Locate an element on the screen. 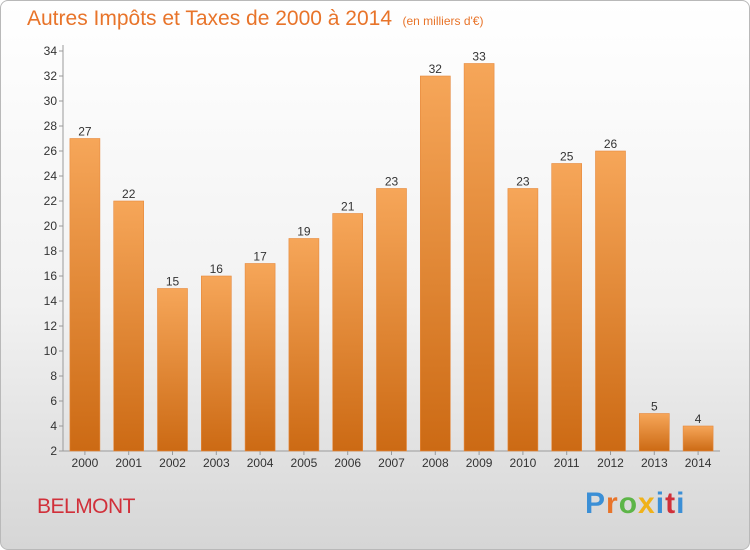 Image resolution: width=750 pixels, height=550 pixels. bar-2005 is located at coordinates (304, 345).